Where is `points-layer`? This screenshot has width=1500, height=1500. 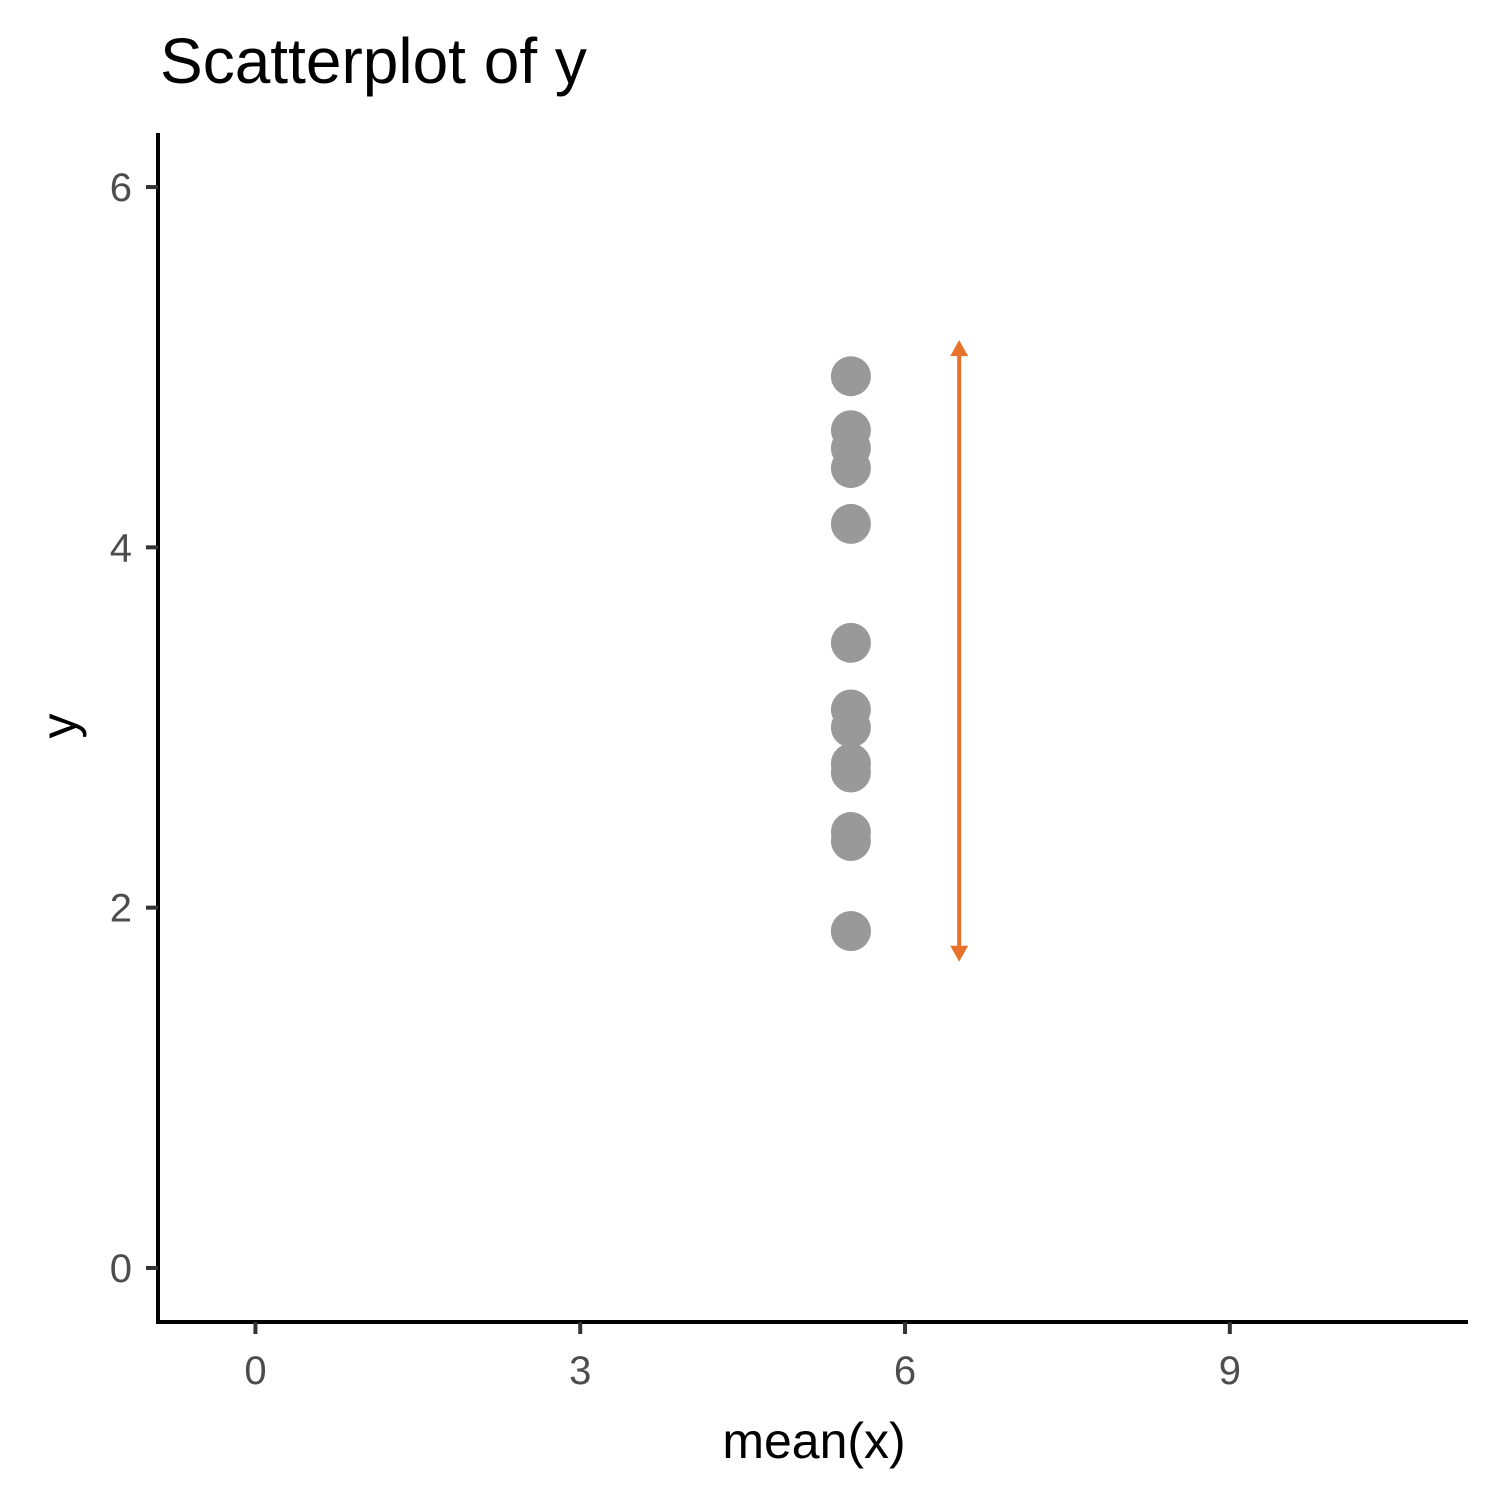
points-layer is located at coordinates (850, 654).